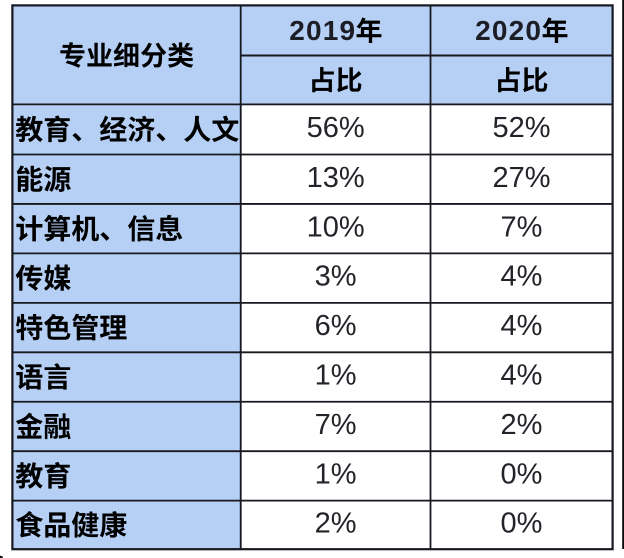 This screenshot has width=624, height=558. What do you see at coordinates (336, 326) in the screenshot?
I see `svg-text: 6%` at bounding box center [336, 326].